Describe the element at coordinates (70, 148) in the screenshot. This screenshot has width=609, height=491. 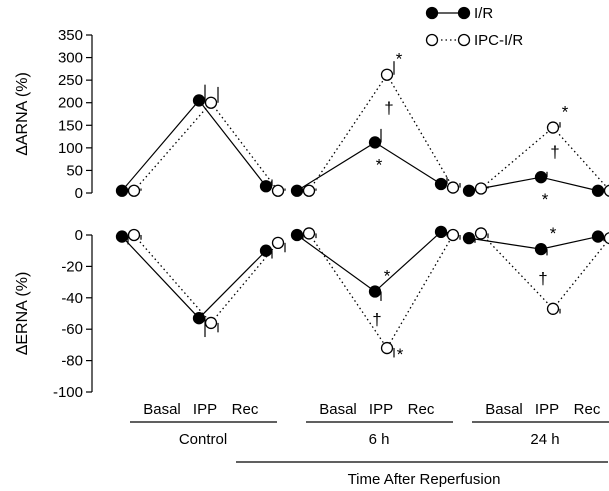
I see `y-tick-label: 100` at that location.